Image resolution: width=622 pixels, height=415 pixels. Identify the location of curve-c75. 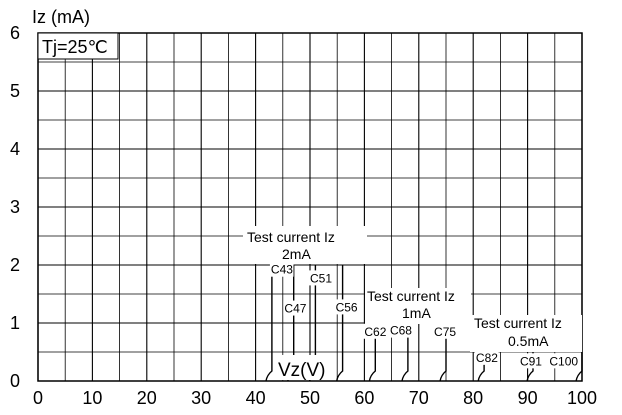
(443, 352).